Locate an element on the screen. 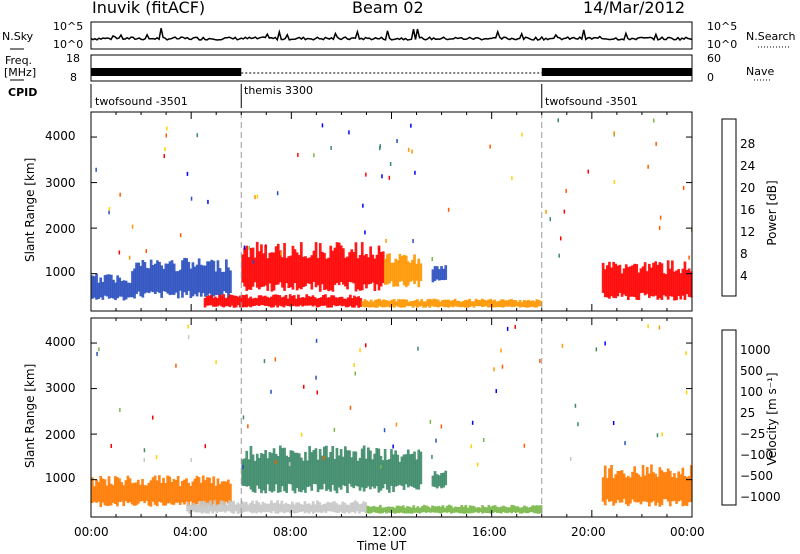  nsky-frame is located at coordinates (391, 35).